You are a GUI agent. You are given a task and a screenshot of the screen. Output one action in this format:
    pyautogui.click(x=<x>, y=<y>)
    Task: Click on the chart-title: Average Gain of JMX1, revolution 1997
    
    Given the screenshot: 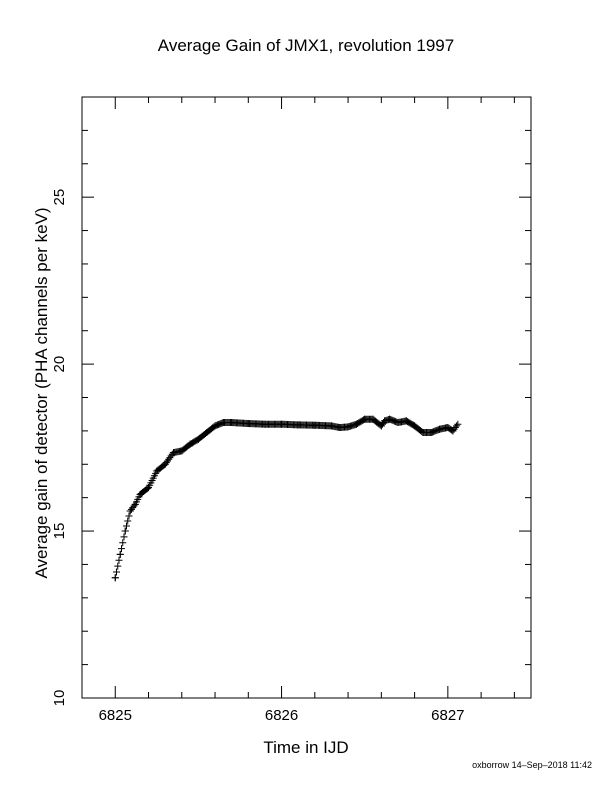 What is the action you would take?
    pyautogui.click(x=306, y=45)
    